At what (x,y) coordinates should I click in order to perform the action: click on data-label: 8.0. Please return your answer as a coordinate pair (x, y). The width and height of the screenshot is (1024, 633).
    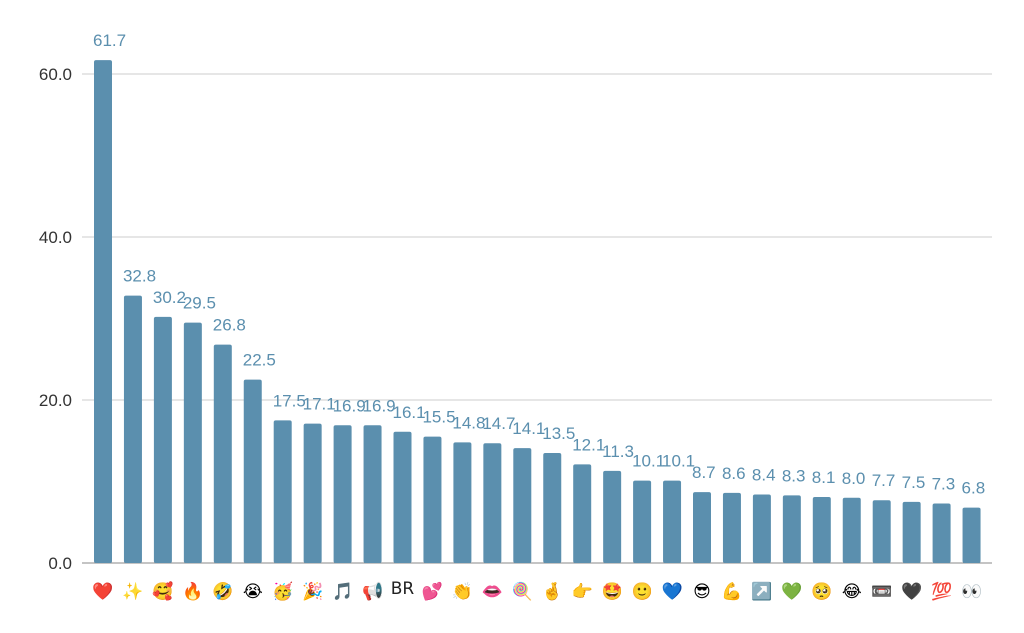
    Looking at the image, I should click on (854, 478).